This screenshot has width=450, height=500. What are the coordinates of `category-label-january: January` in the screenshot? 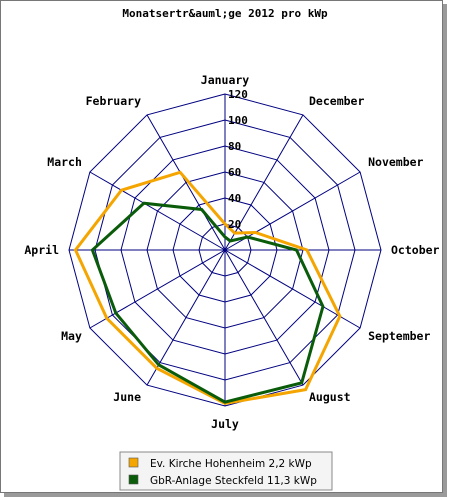 It's located at (225, 80).